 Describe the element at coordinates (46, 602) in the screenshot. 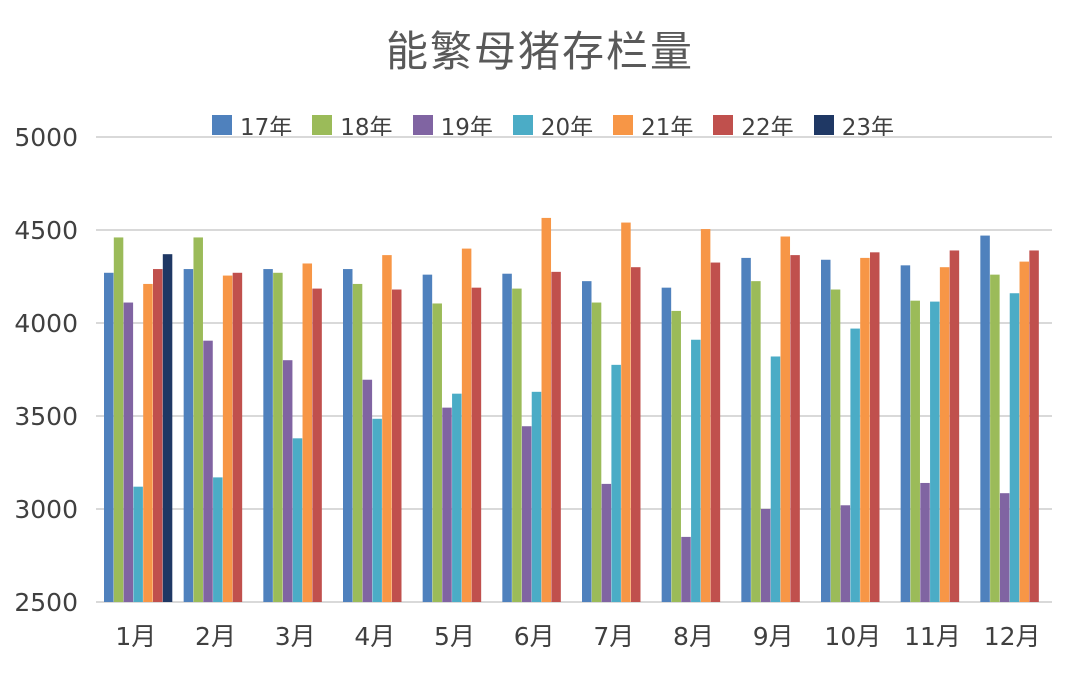

I see `y-tick-label: 2500` at that location.